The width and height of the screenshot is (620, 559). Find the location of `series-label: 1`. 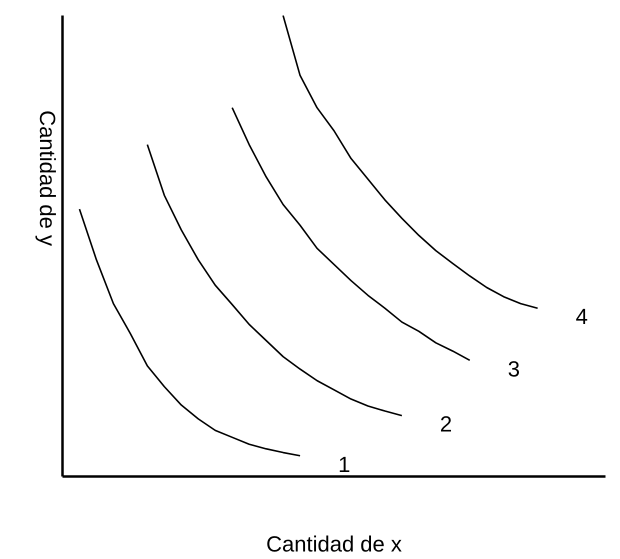

series-label: 1 is located at coordinates (344, 464).